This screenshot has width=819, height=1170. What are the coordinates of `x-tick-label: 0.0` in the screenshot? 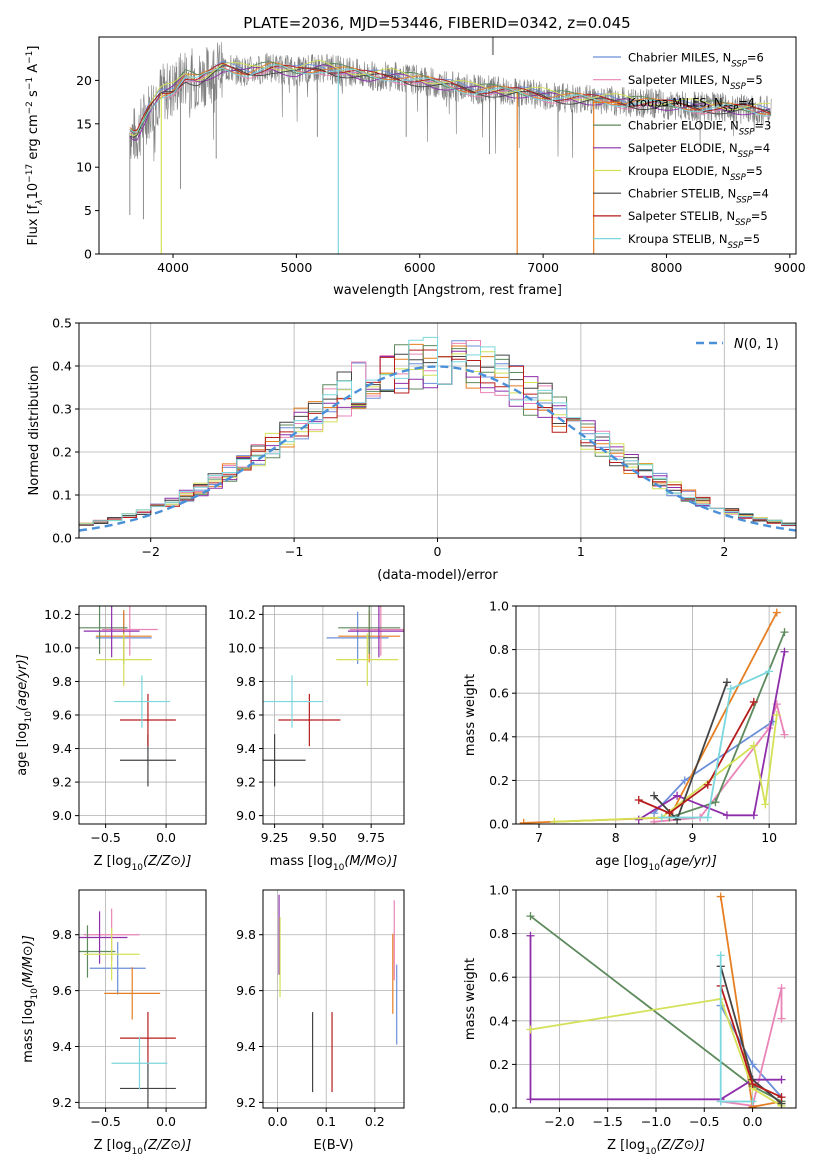 It's located at (753, 1121).